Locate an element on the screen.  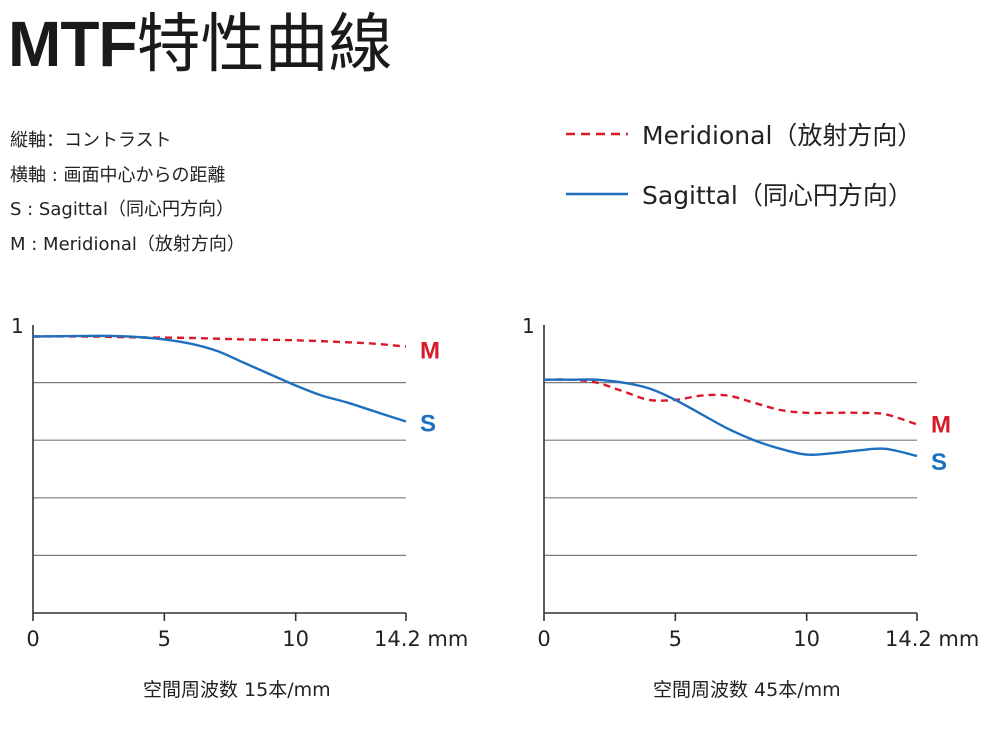
chart-1-x-tick-label-4: 14.2 mm is located at coordinates (421, 639).